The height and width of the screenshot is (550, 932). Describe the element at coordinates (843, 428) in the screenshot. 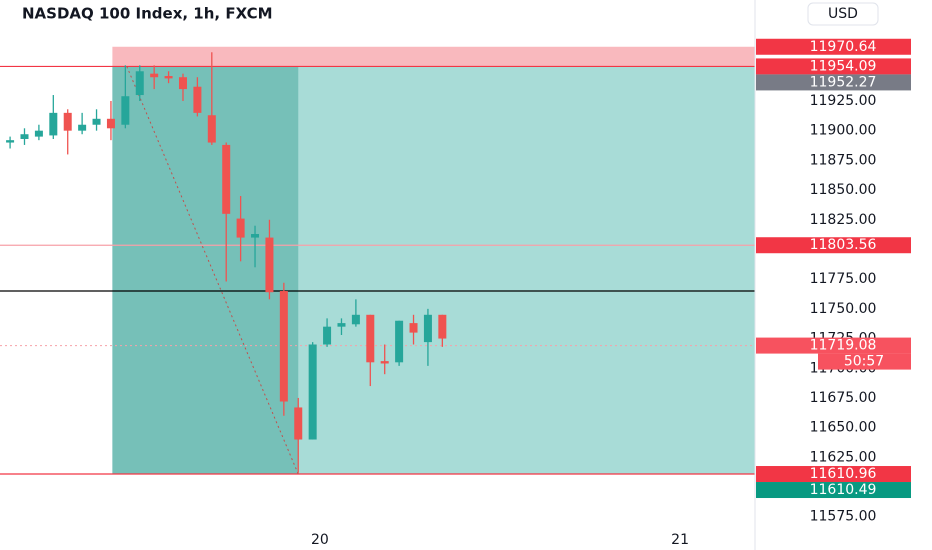

I see `y-tick-label: 11650.00` at that location.